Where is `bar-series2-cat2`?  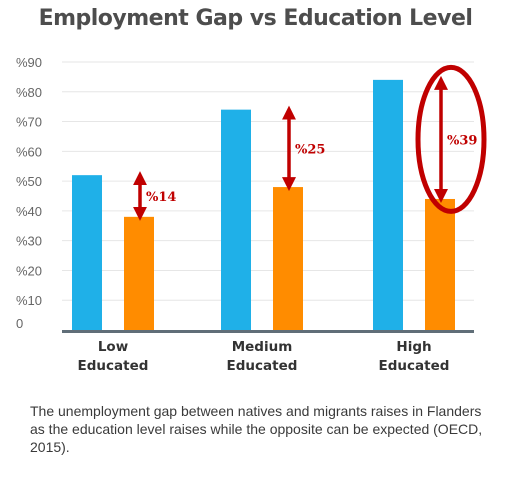 bar-series2-cat2 is located at coordinates (288, 258).